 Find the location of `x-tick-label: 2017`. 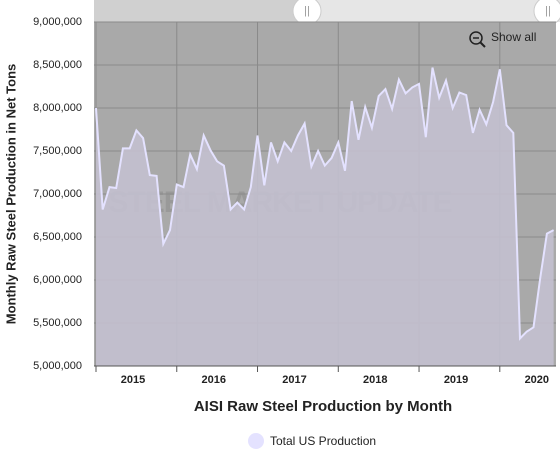

x-tick-label: 2017 is located at coordinates (294, 380).